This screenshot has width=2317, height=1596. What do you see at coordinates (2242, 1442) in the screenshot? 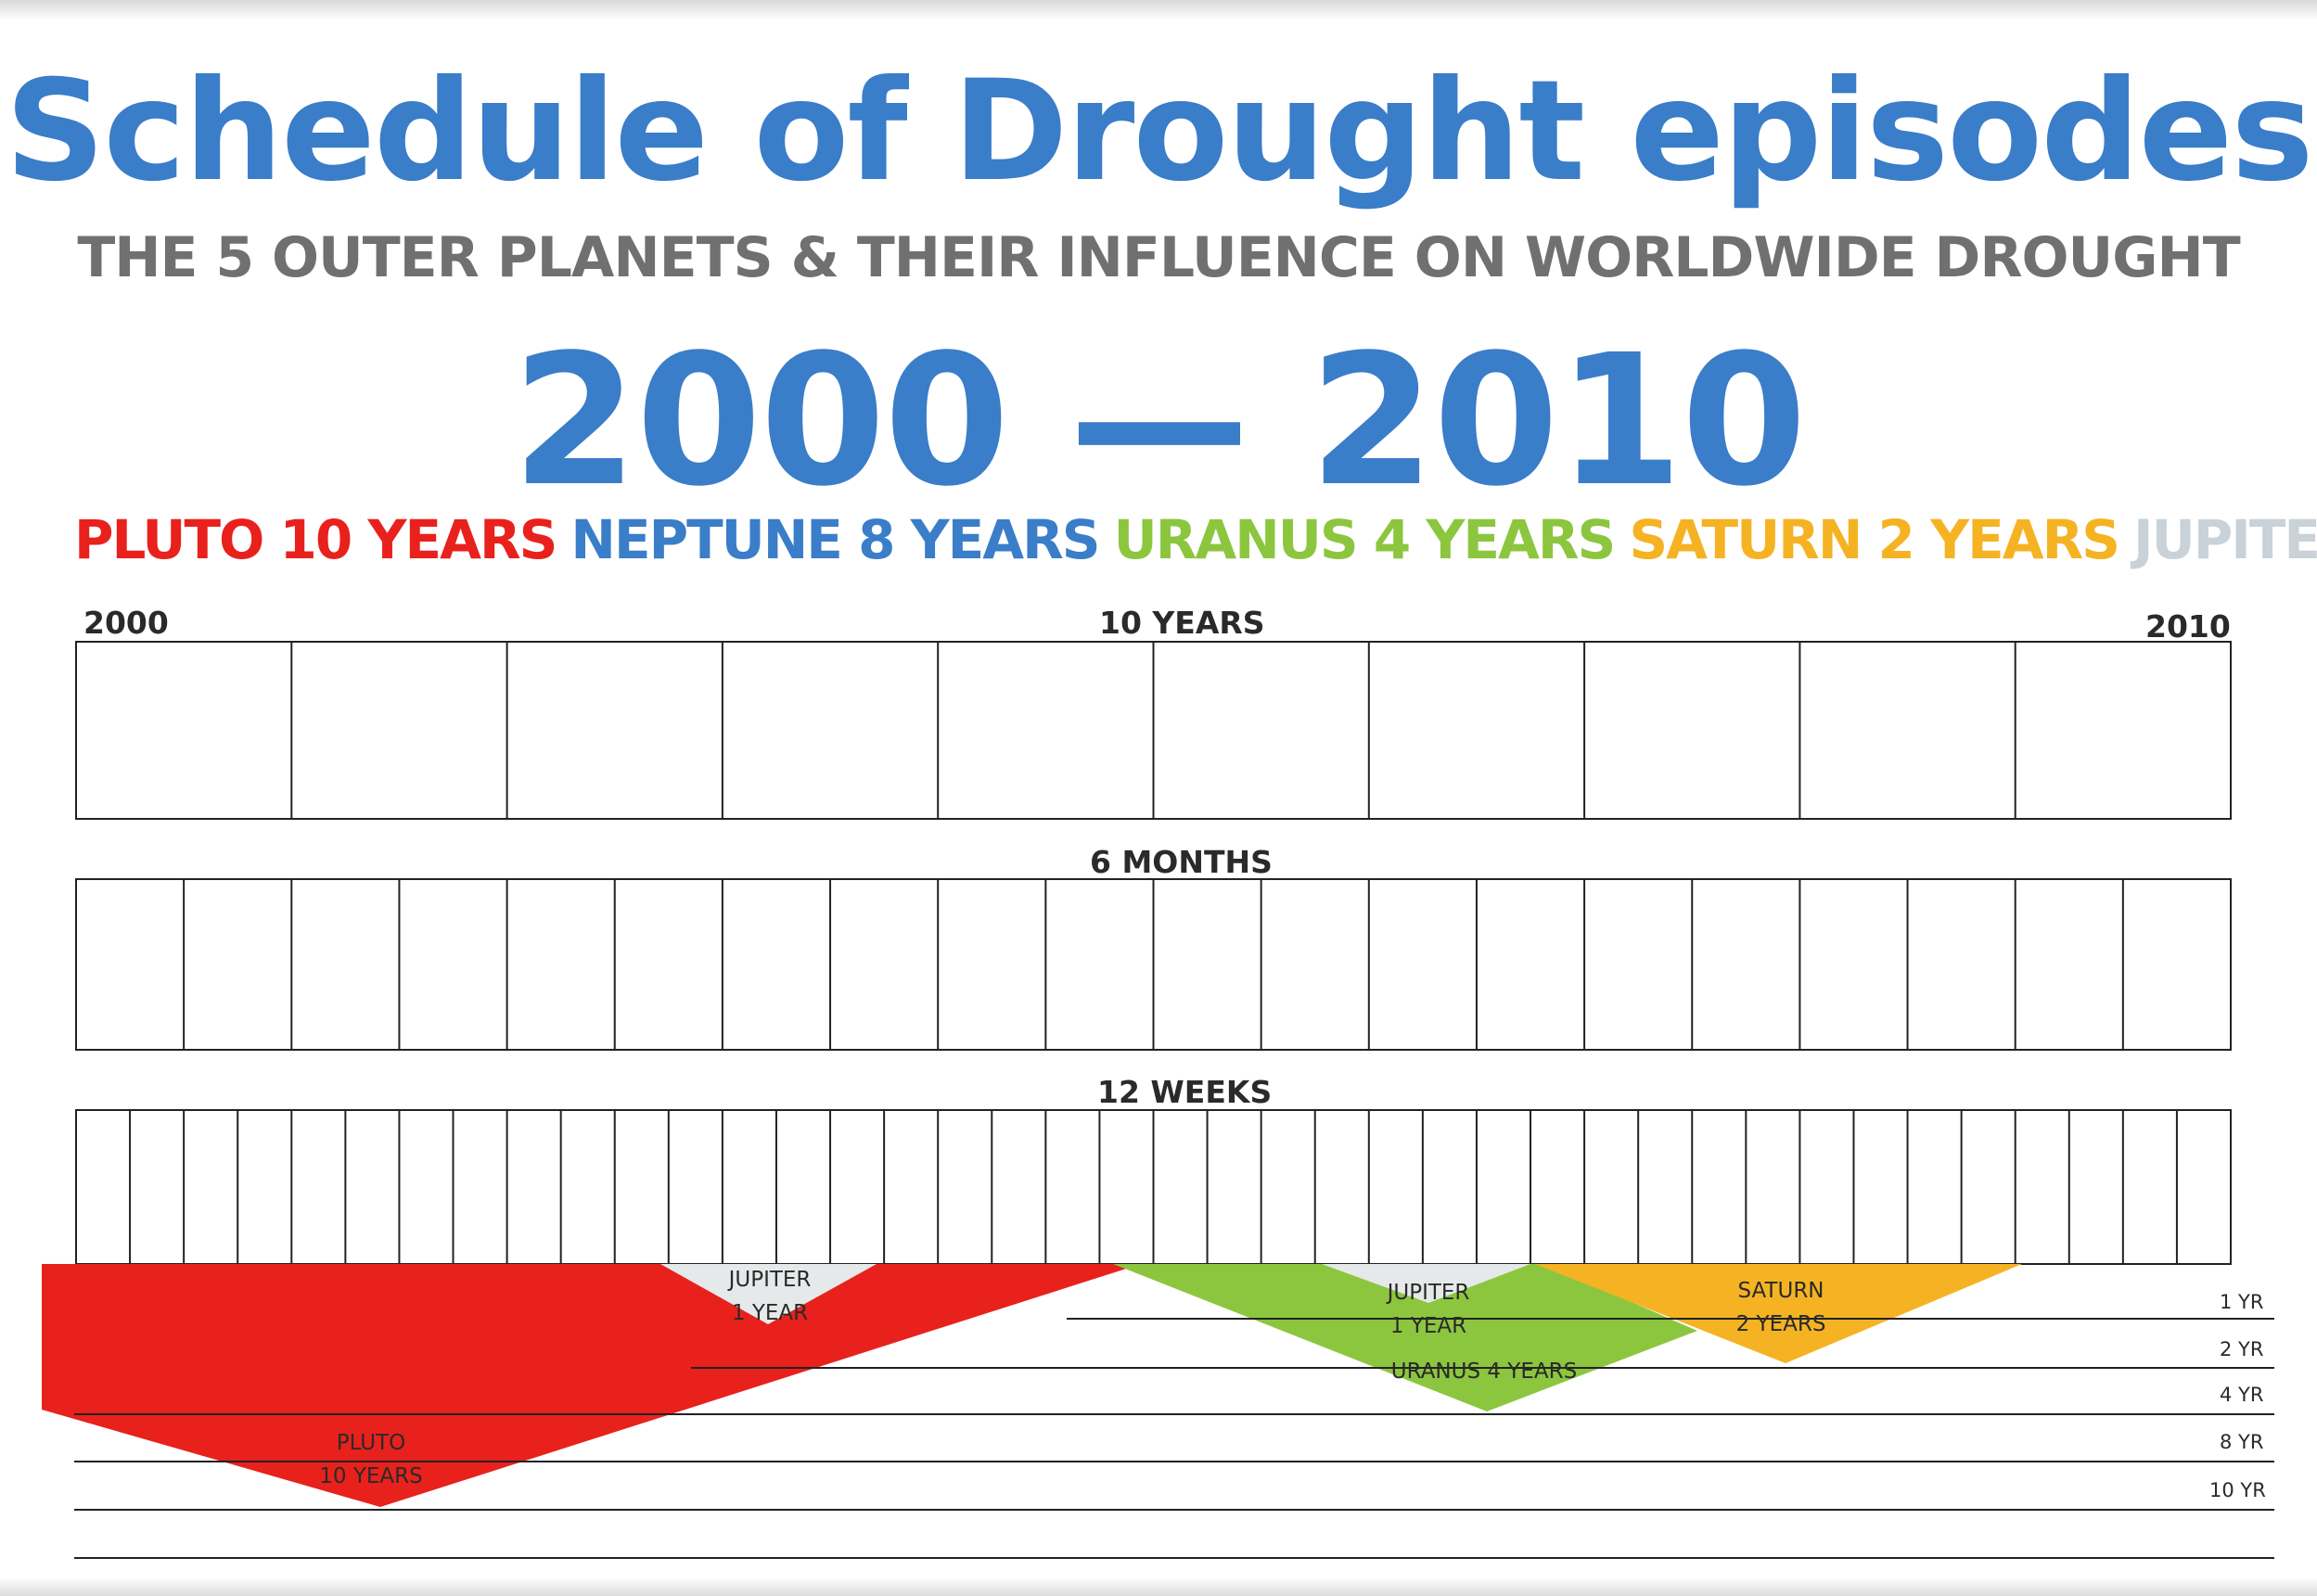
I see `scale-label-8yr: 8 YR` at bounding box center [2242, 1442].